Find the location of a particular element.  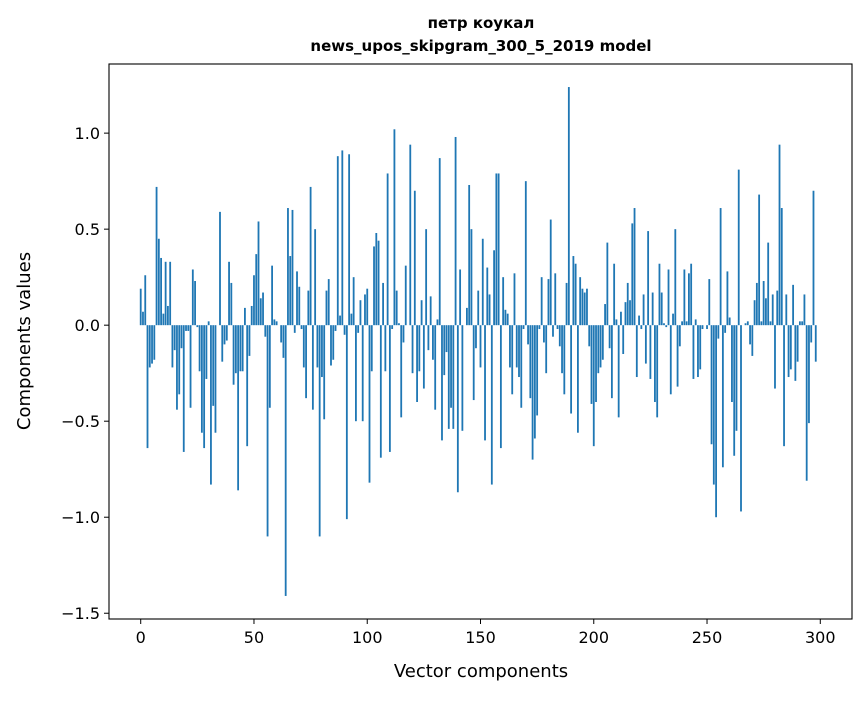

y-tick-label: 1.0 is located at coordinates (87, 133).